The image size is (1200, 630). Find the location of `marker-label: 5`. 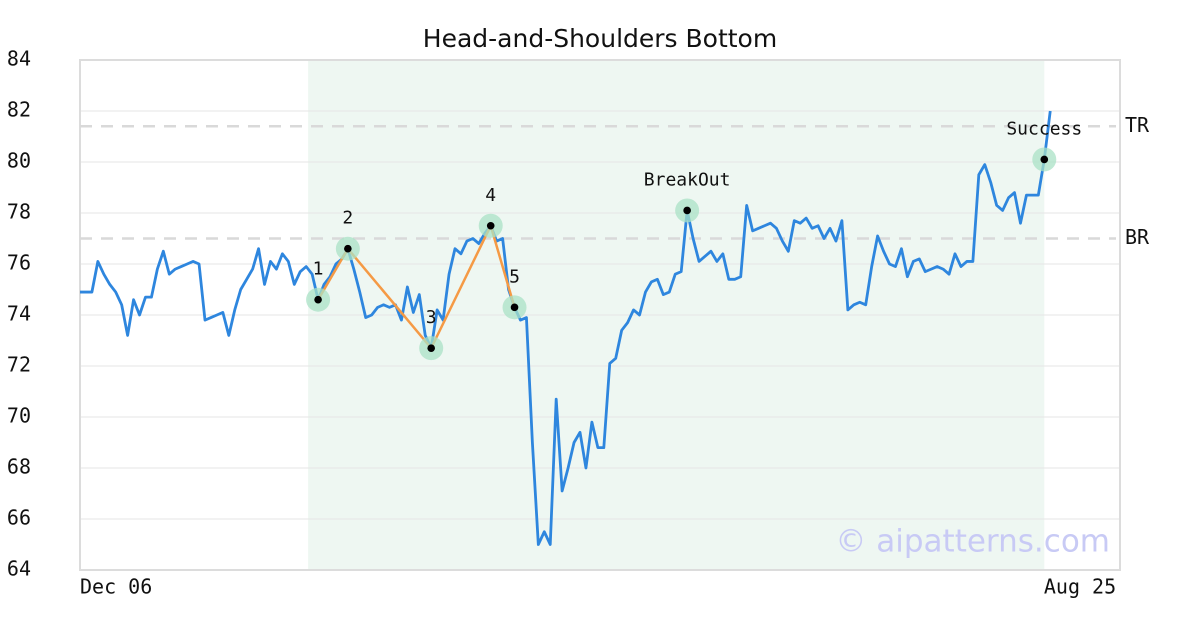

marker-label: 5 is located at coordinates (514, 276).